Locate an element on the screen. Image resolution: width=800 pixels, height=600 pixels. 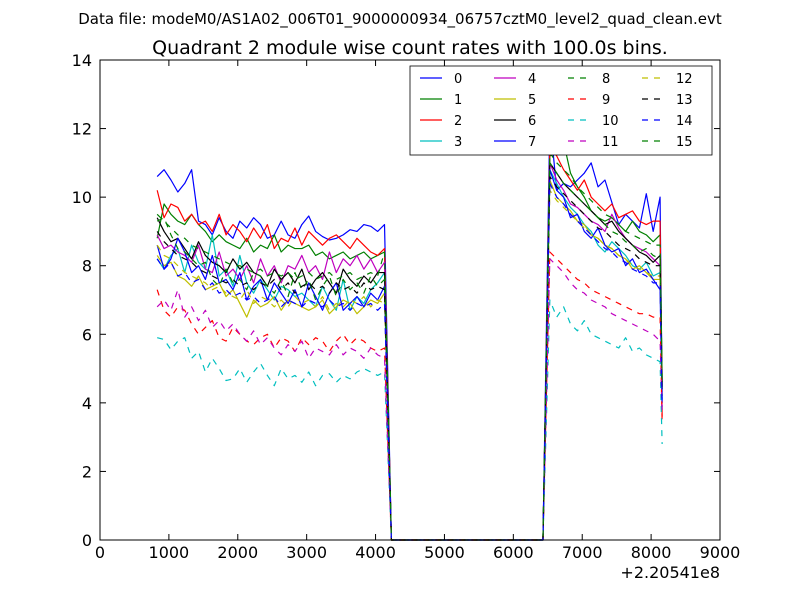
legend-label-5: 5 is located at coordinates (532, 100).